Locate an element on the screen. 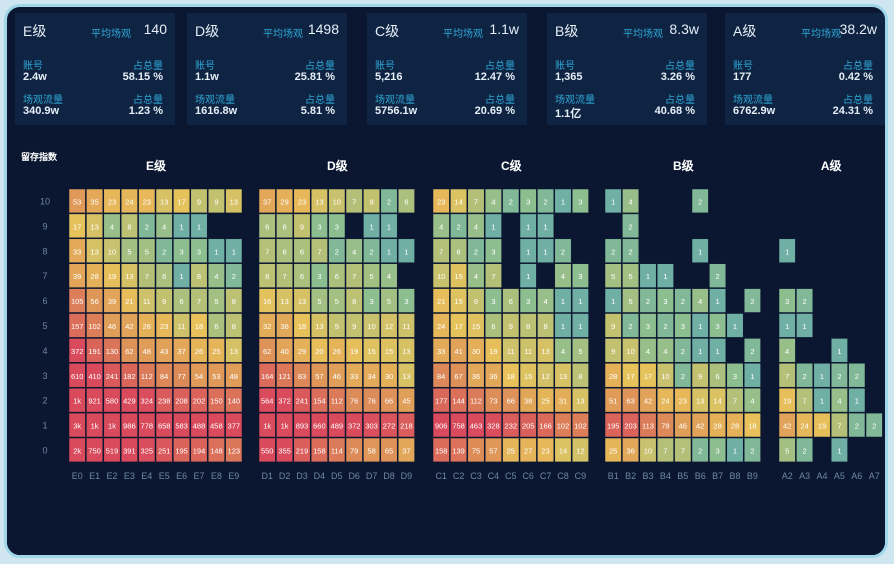 Image resolution: width=894 pixels, height=564 pixels. heatmap-cell-label: 778 is located at coordinates (147, 426).